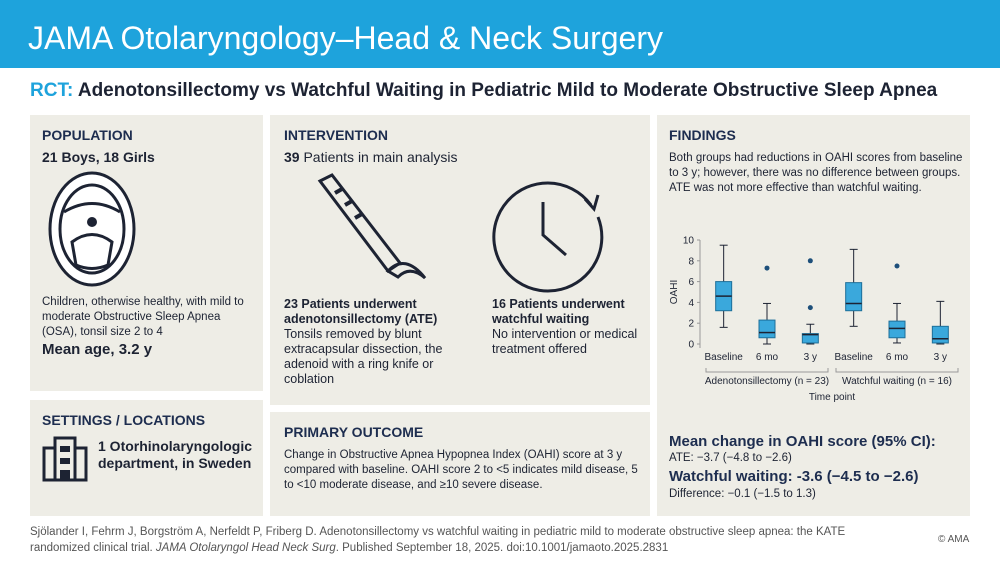 This screenshot has height=564, width=1000. Describe the element at coordinates (87, 135) in the screenshot. I see `heading: POPULATION` at that location.